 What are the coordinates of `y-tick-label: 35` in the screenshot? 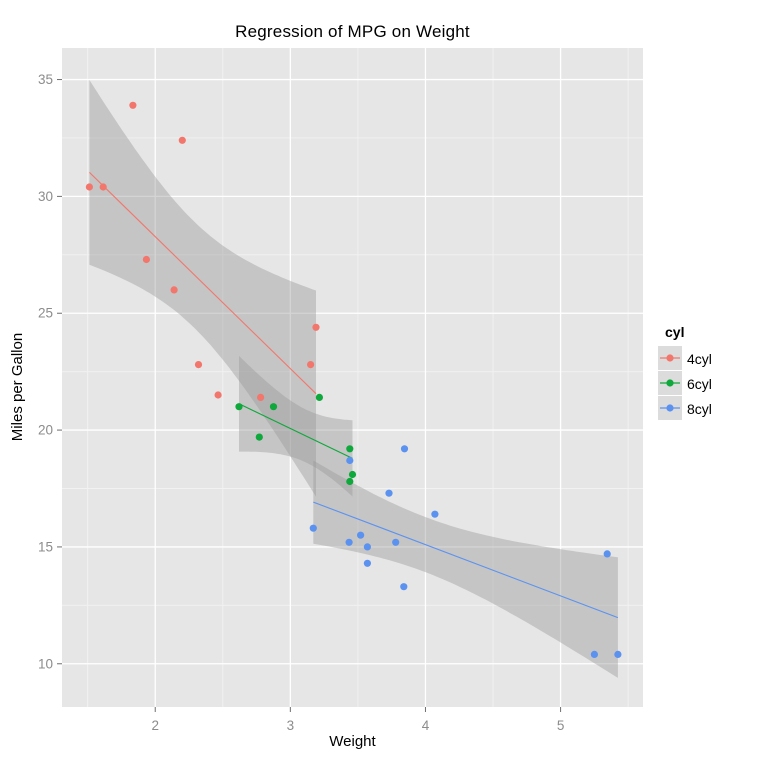 It's located at (45, 79).